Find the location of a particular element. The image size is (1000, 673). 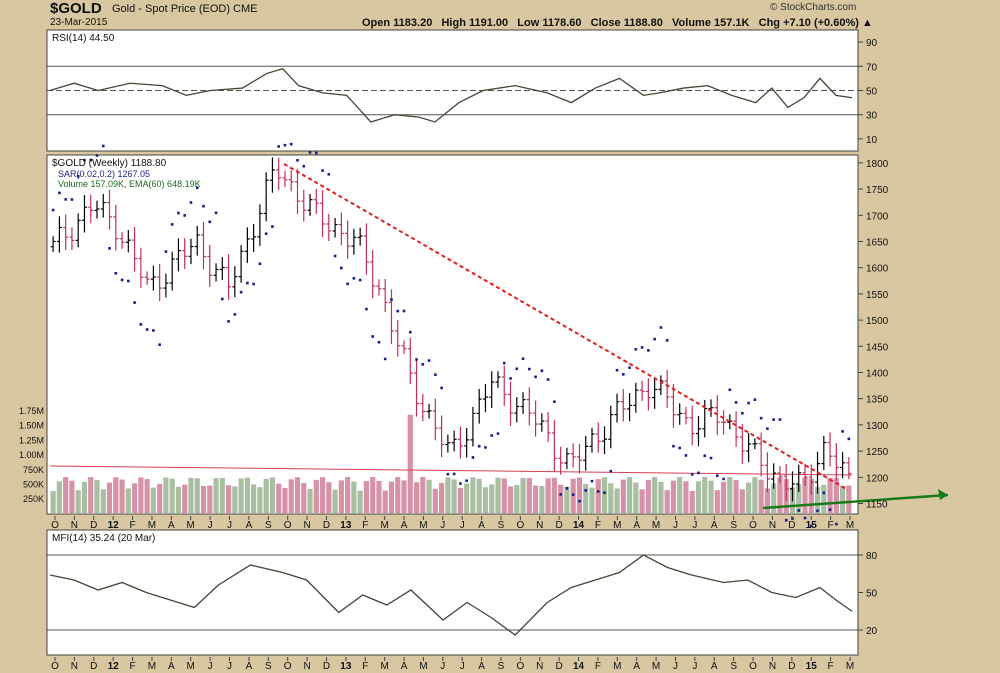

price-ytick-label: 1300 is located at coordinates (877, 426).